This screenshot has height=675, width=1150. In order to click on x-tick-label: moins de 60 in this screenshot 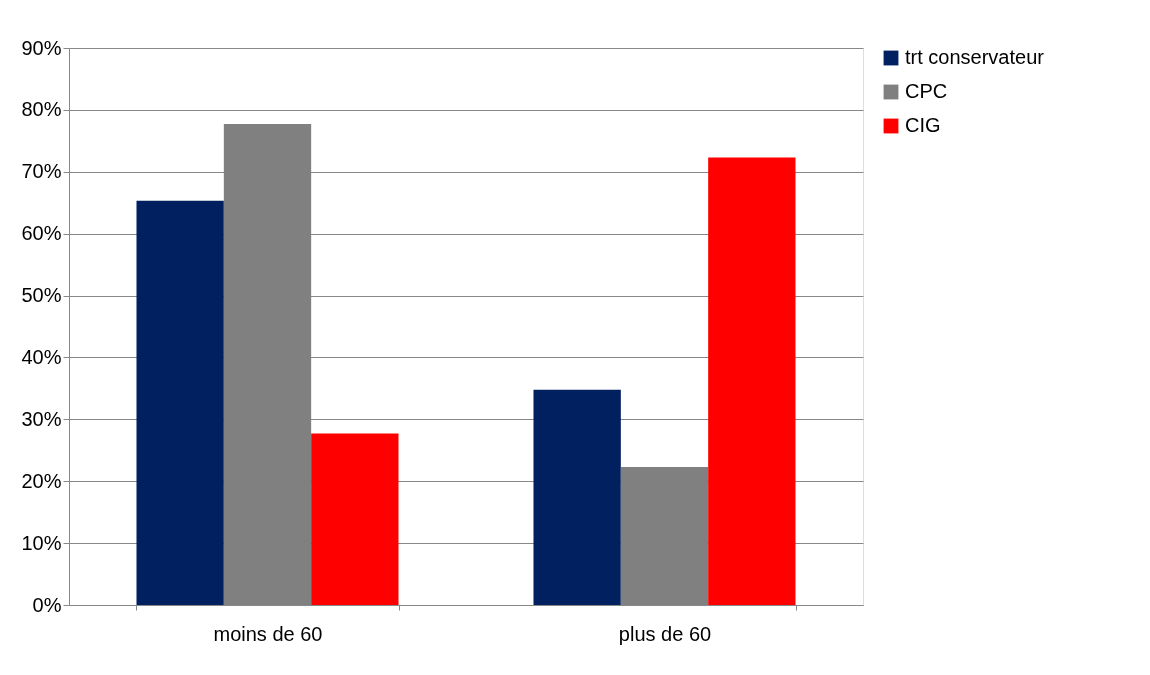, I will do `click(268, 633)`.